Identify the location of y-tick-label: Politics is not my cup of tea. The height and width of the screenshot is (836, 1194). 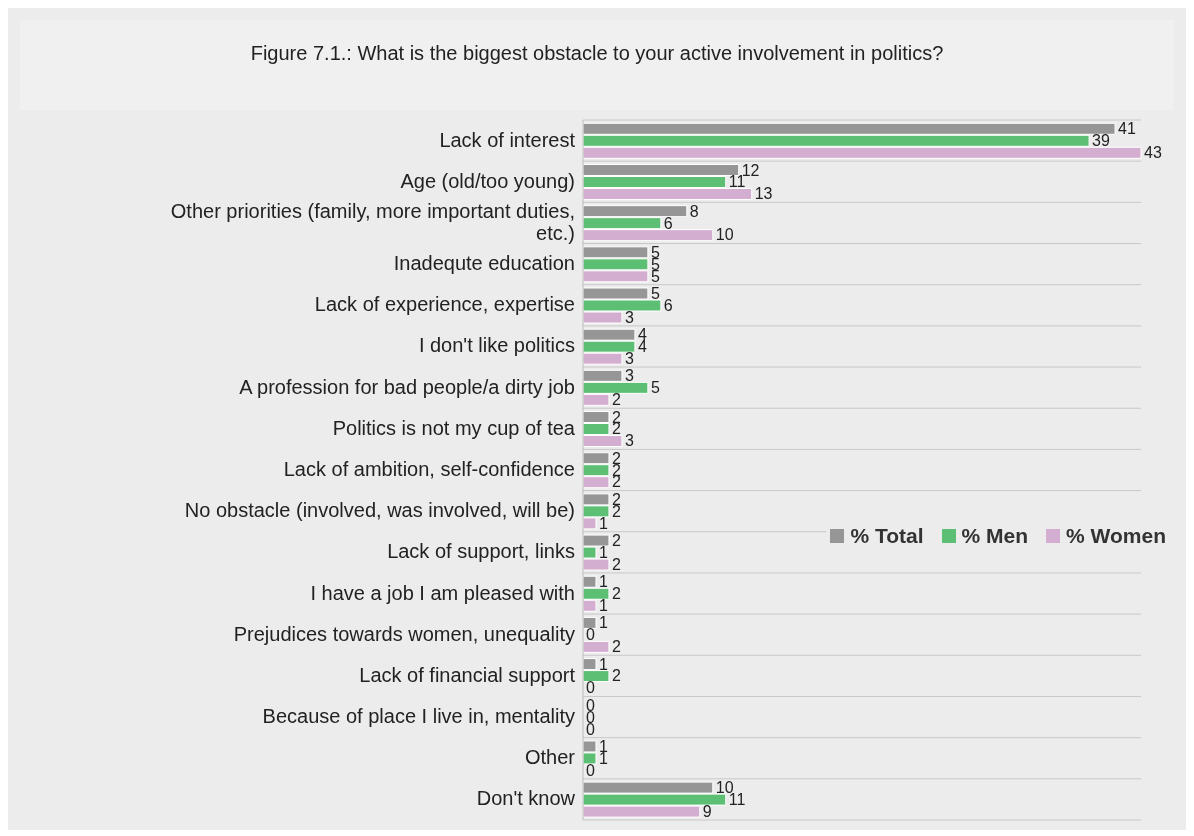
(454, 427).